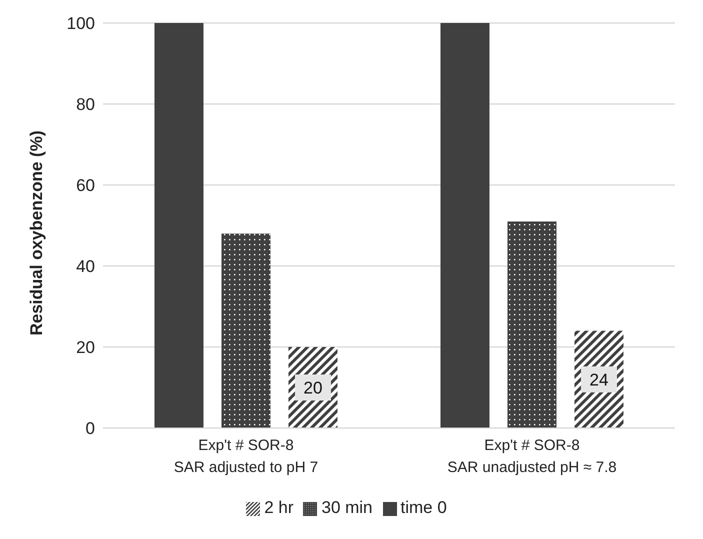 This screenshot has width=703, height=539. I want to click on legend-label: 2 hr, so click(279, 507).